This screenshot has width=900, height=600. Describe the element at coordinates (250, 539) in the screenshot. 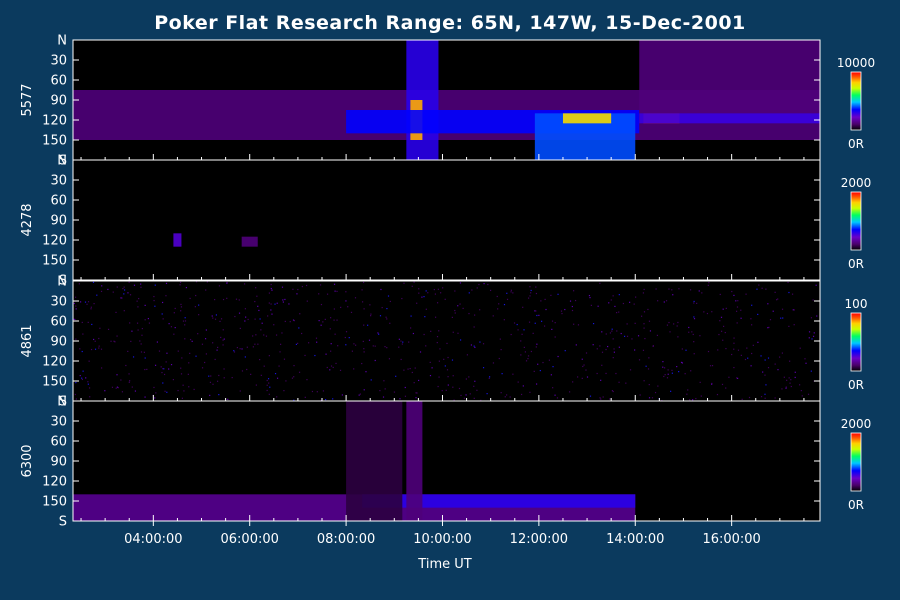

I see `x-tick-label: 06:00:00` at that location.